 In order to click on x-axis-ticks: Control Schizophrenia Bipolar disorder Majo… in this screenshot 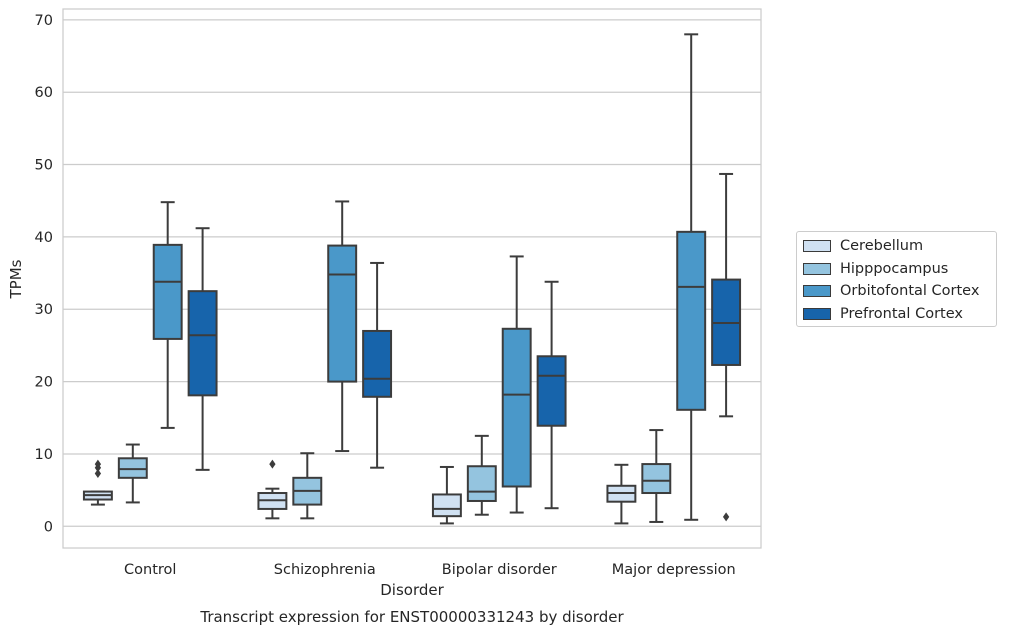, I will do `click(430, 570)`.